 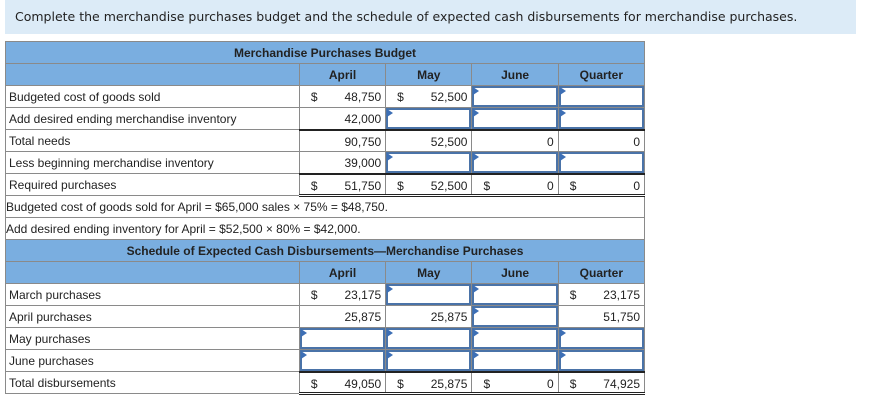 I want to click on row-label: Total needs, so click(x=152, y=140).